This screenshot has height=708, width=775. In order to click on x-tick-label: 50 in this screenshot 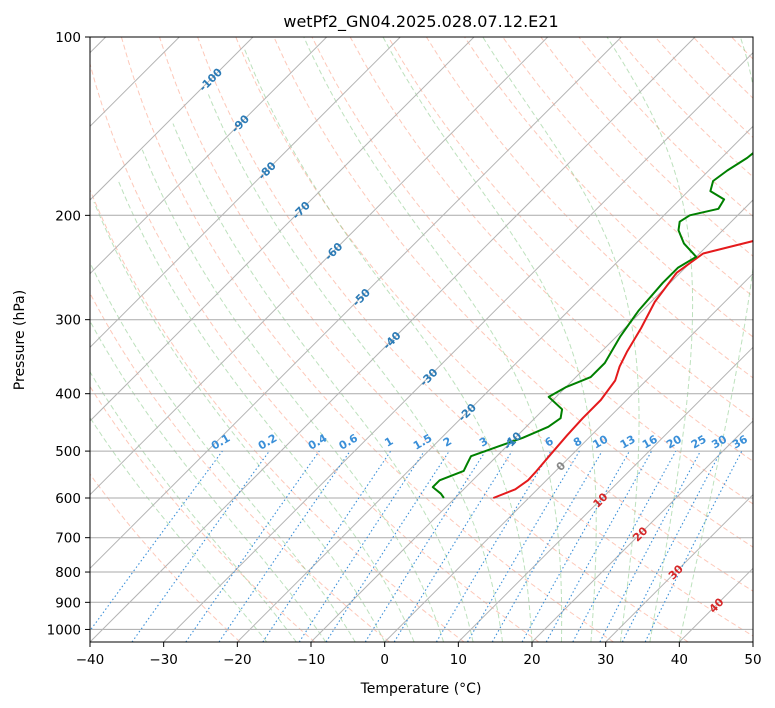, I will do `click(752, 660)`.